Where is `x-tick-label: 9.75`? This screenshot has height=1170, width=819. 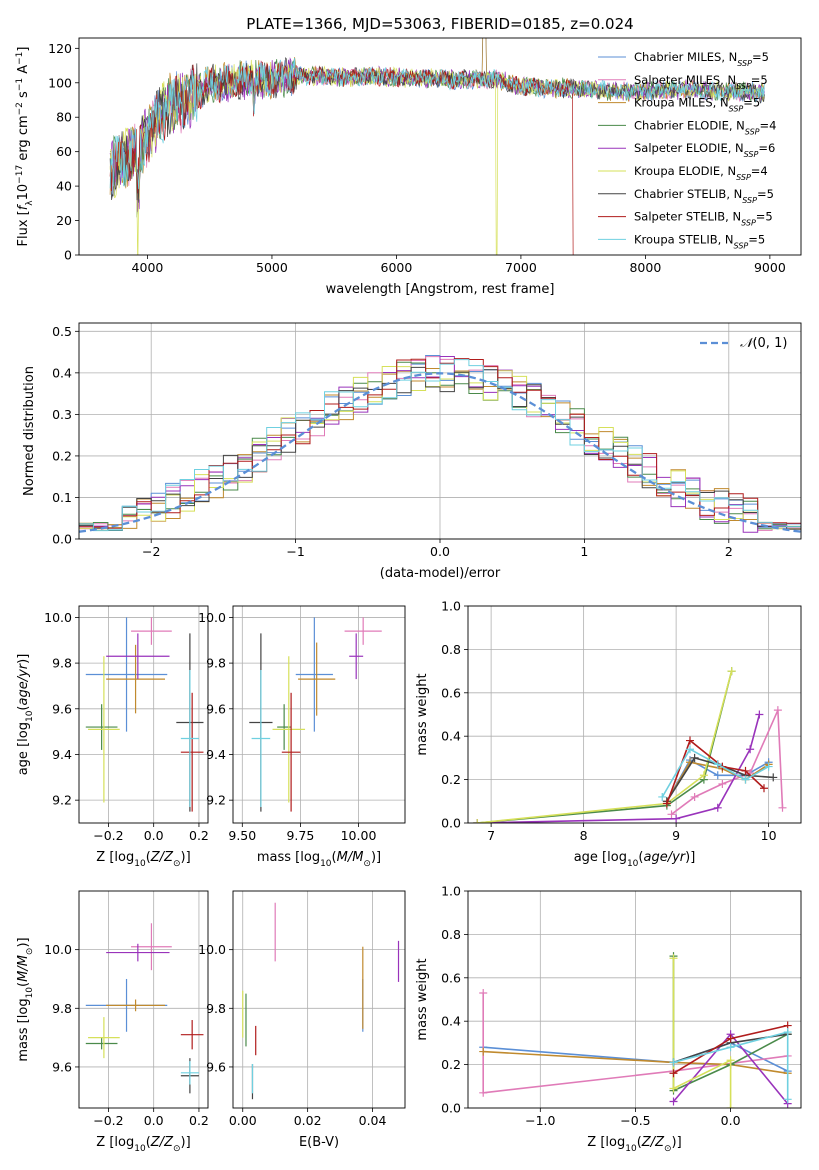
x-tick-label: 9.75 is located at coordinates (300, 835).